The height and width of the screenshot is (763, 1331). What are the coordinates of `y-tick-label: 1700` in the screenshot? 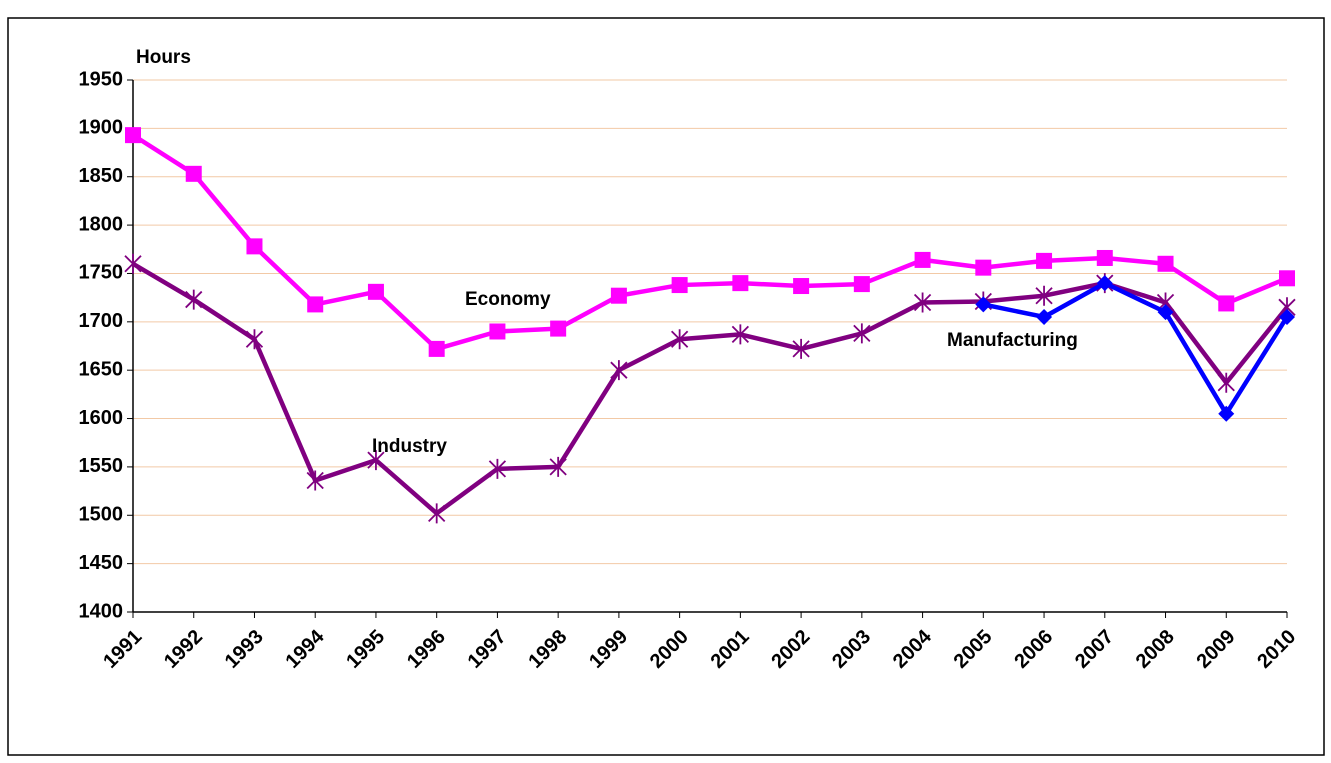 It's located at (101, 321).